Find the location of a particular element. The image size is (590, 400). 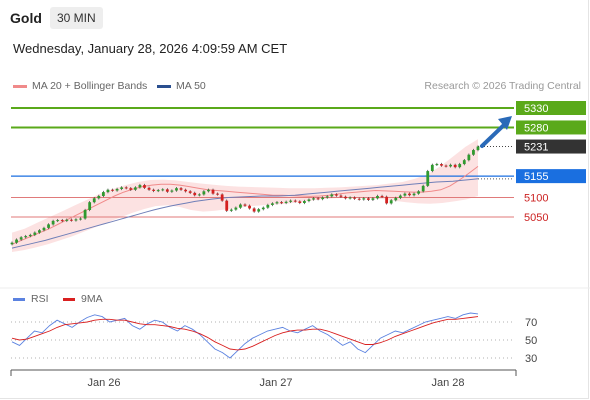

level-label-5050: 5050 is located at coordinates (536, 218).